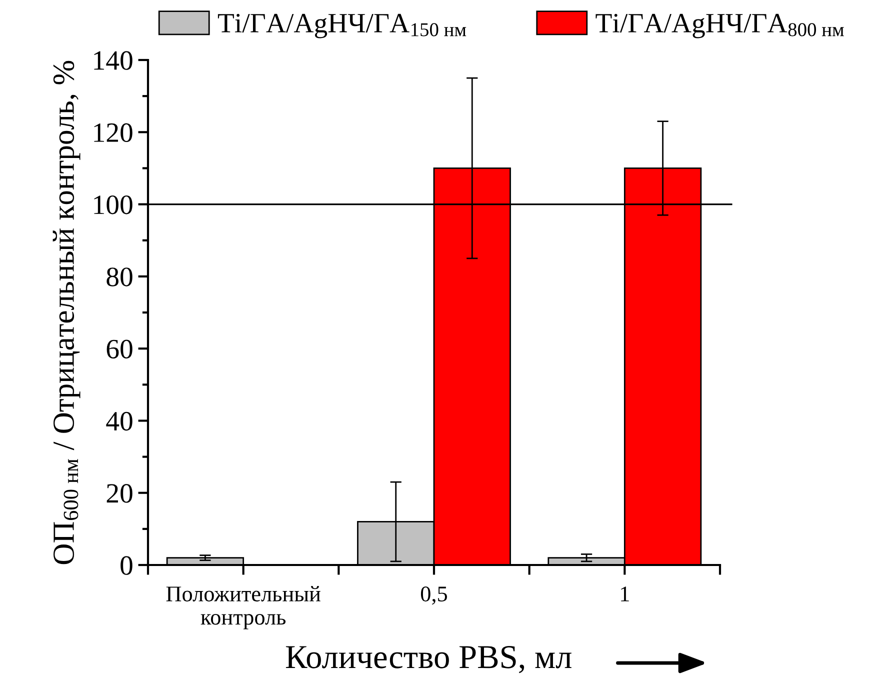  I want to click on x-tick-label: 1, so click(625, 594).